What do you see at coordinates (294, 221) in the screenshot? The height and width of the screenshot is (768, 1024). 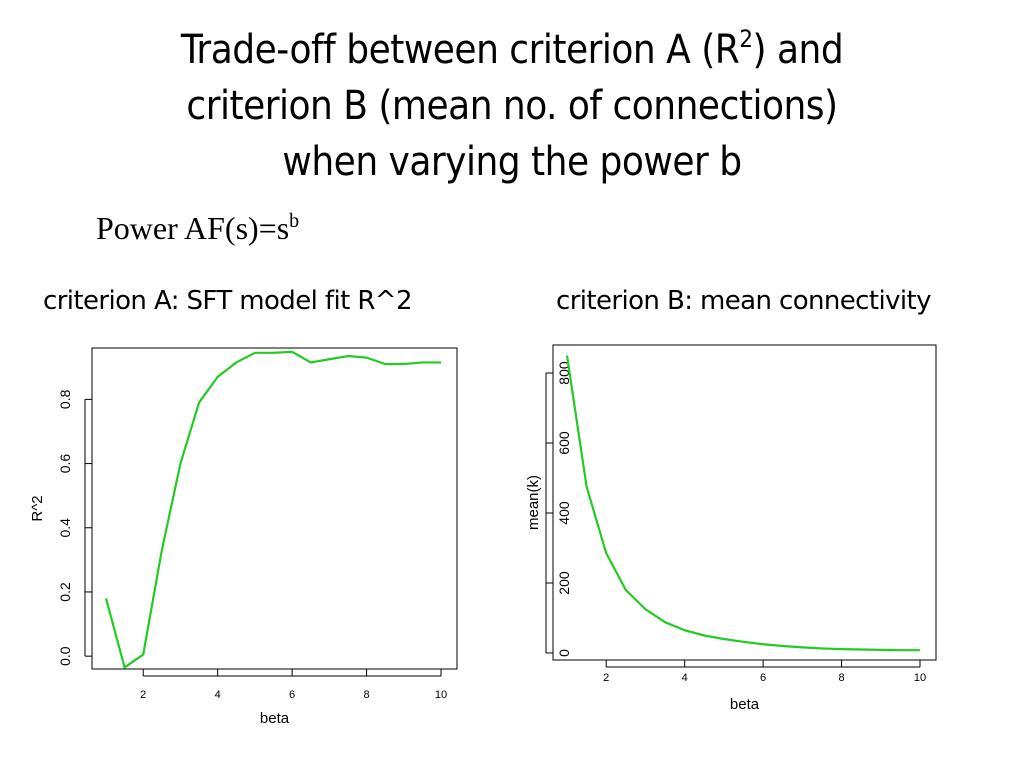 I see `subtitle-superscript: b` at bounding box center [294, 221].